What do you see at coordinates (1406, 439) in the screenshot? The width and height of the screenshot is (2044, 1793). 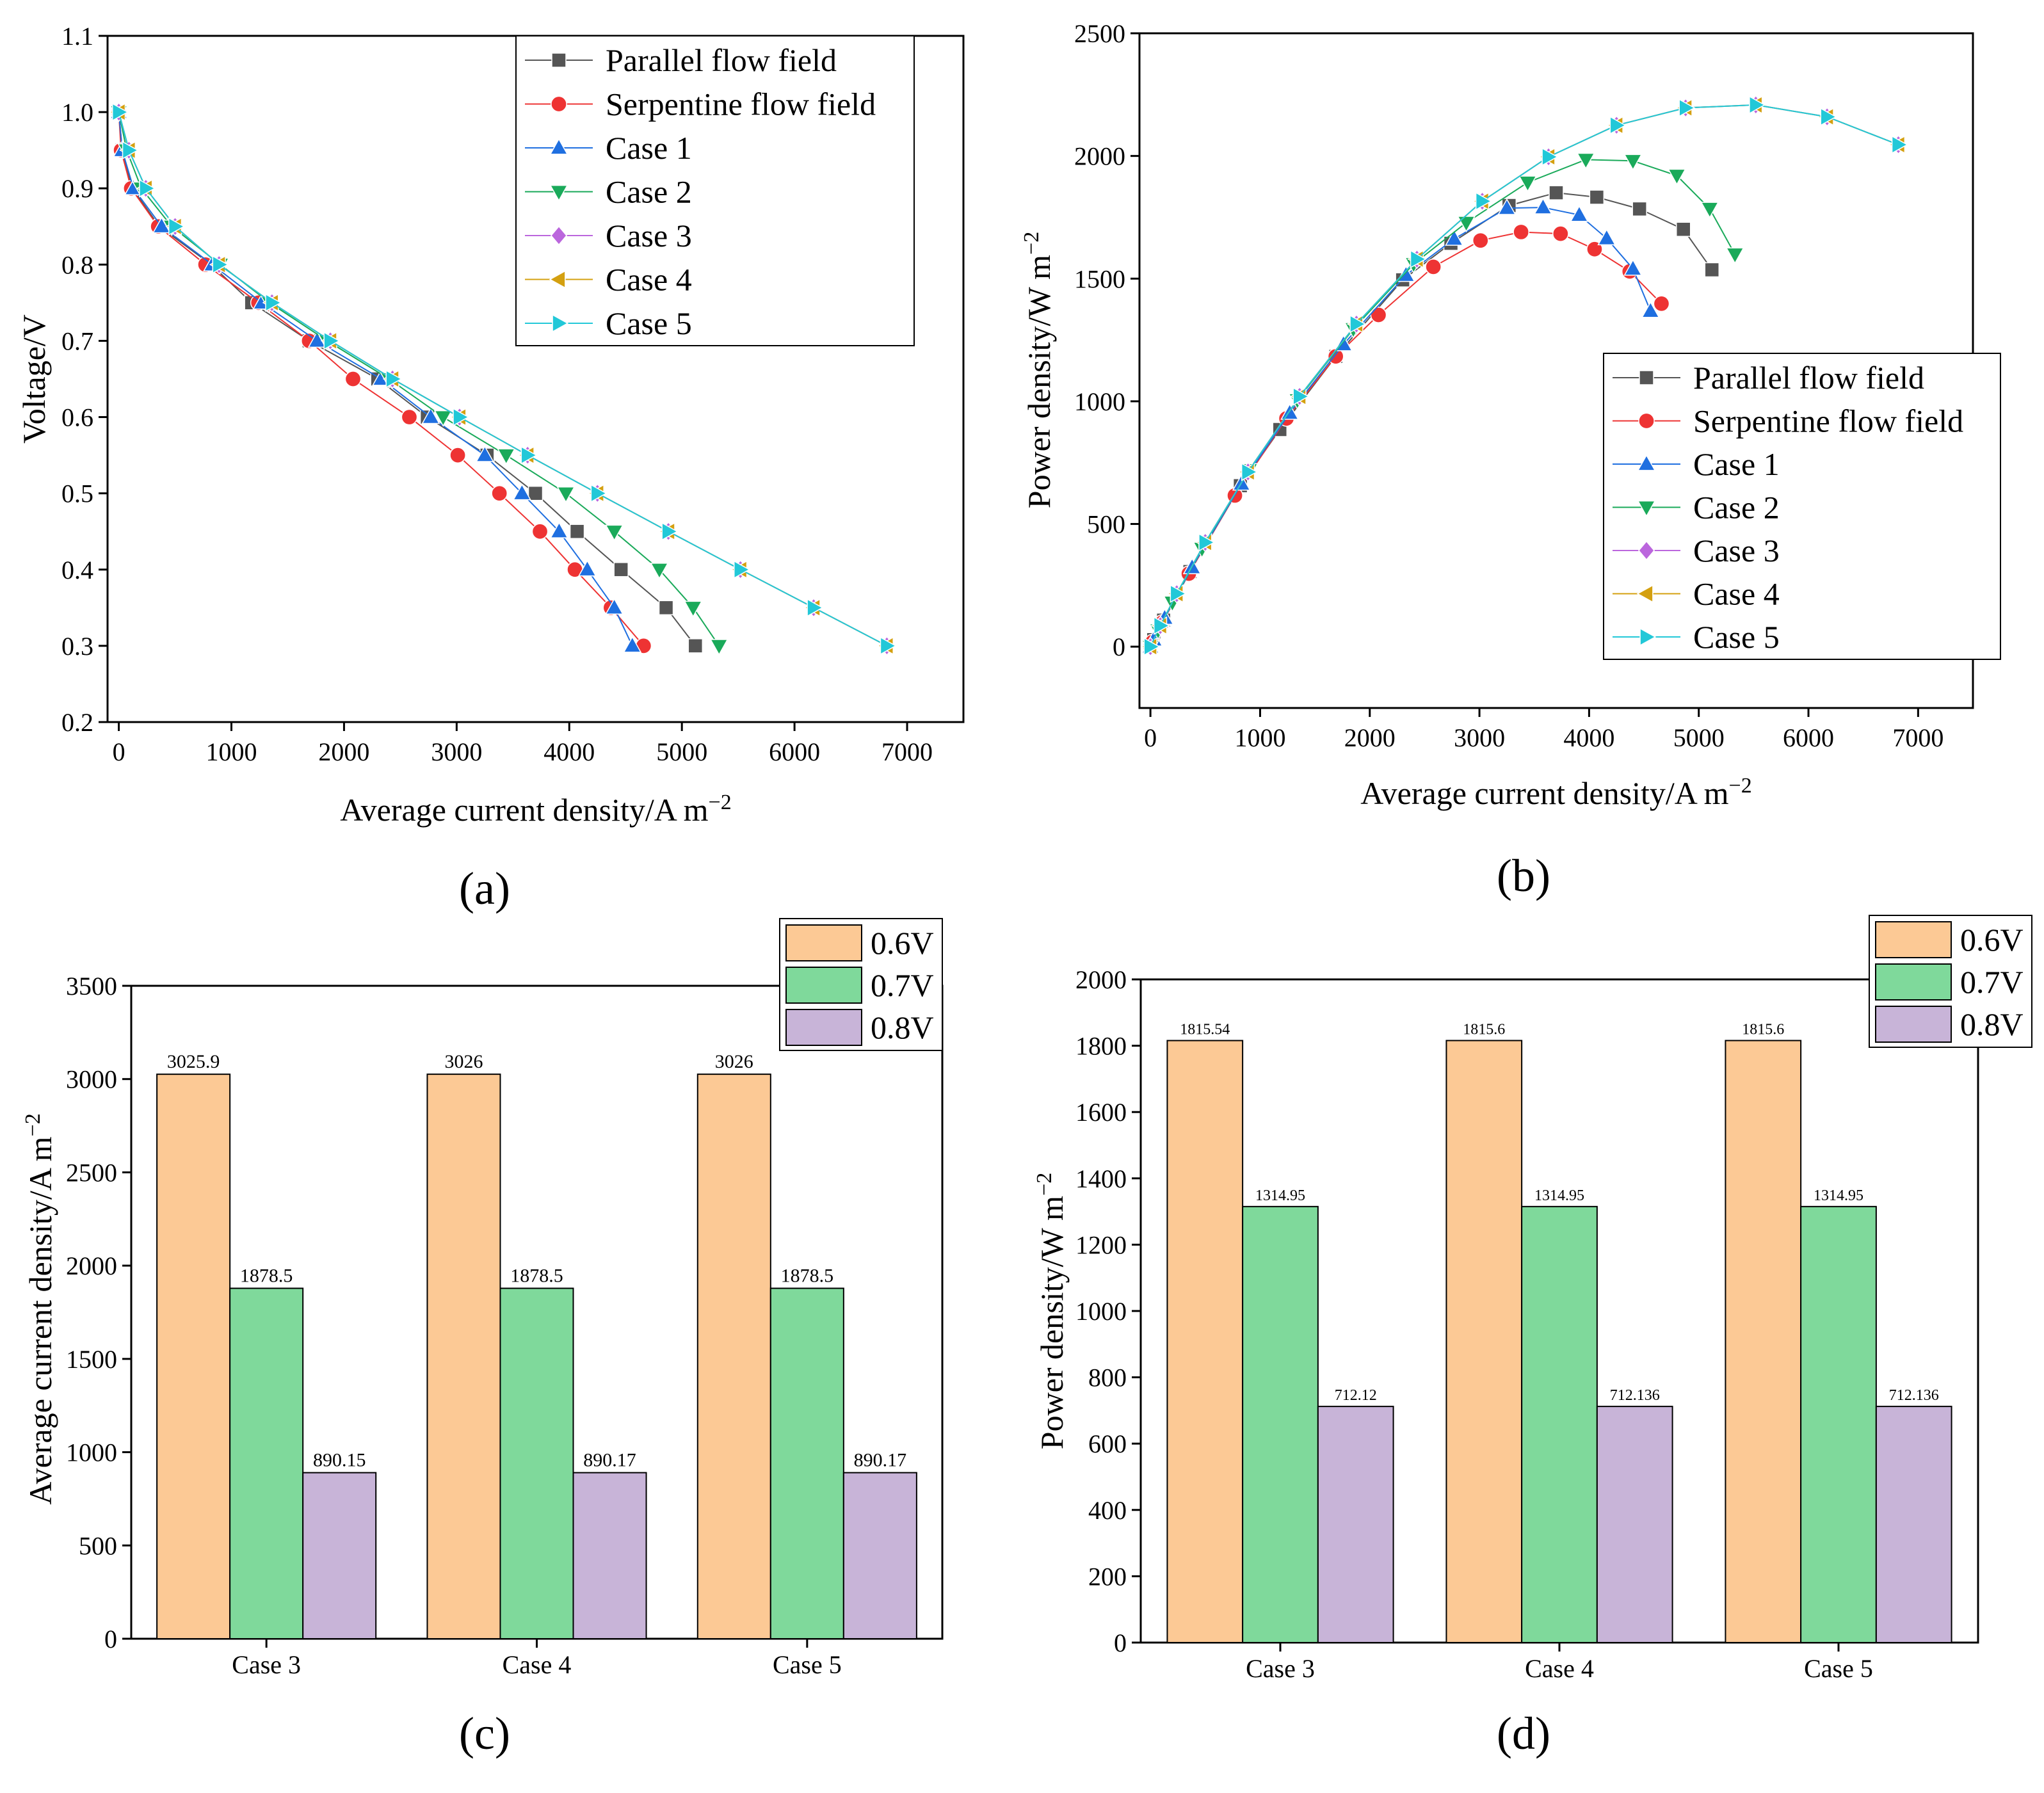 I see `series-serpentine-flow-field` at bounding box center [1406, 439].